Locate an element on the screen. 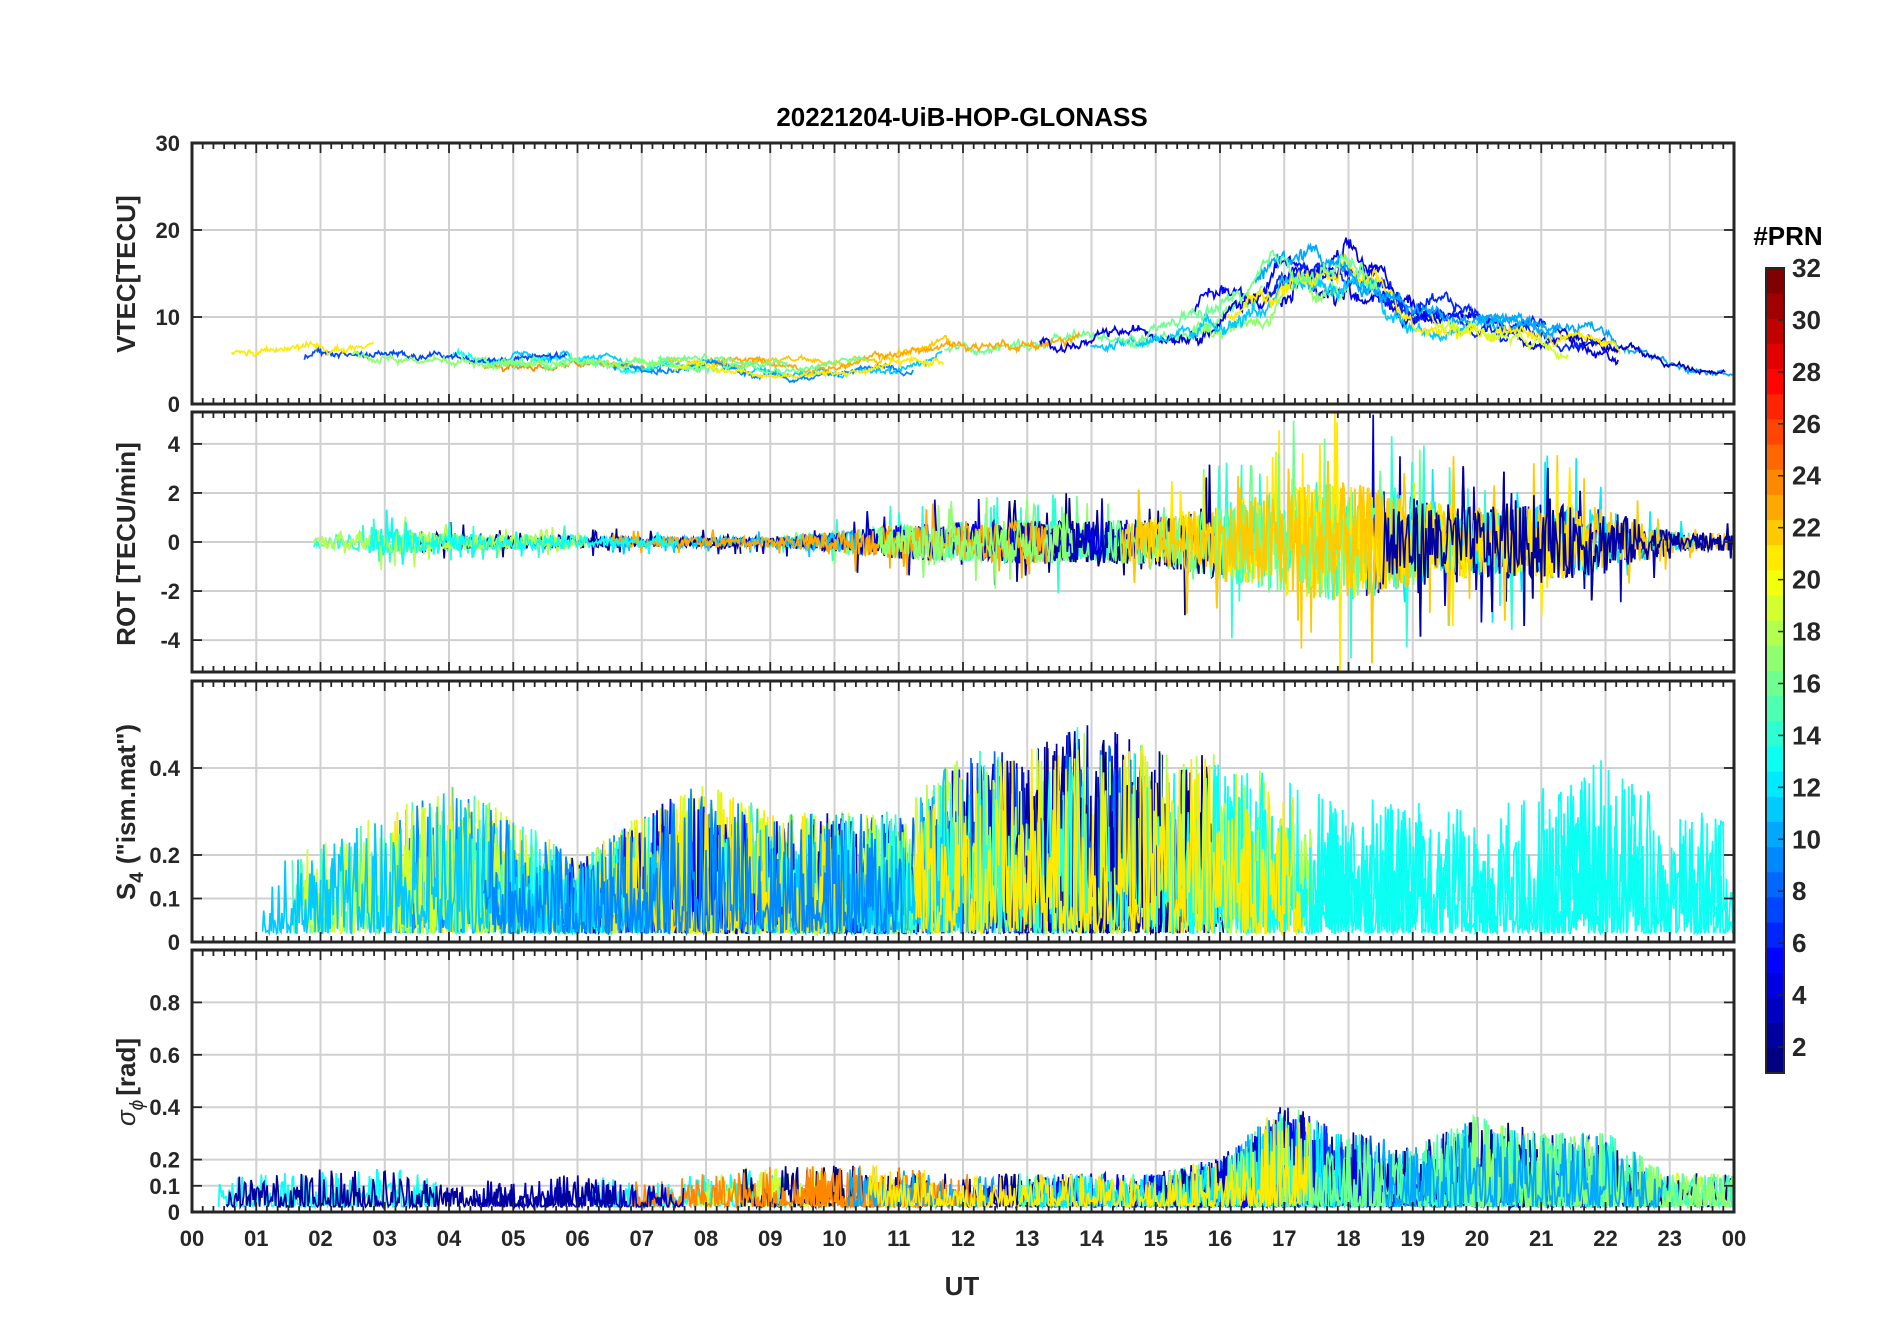 Image resolution: width=1902 pixels, height=1330 pixels. x-tick-label: 10 is located at coordinates (834, 1238).